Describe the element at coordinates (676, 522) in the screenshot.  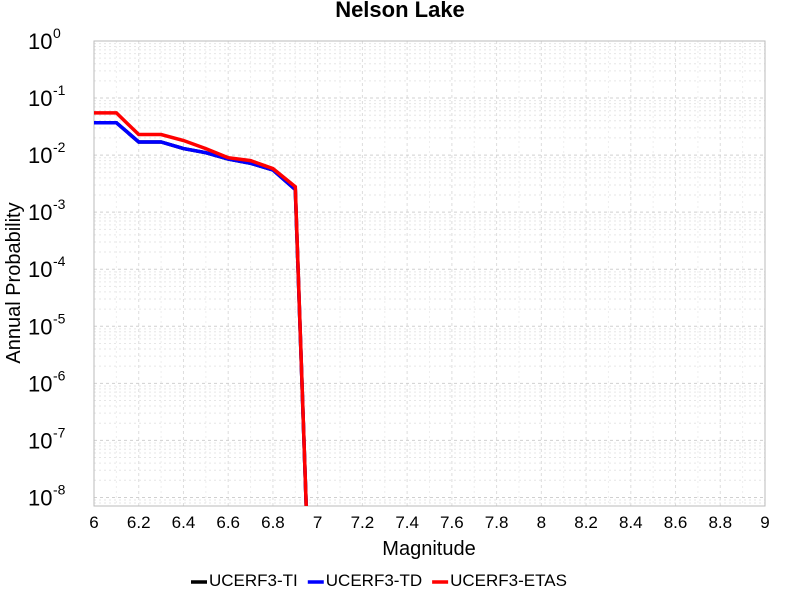
I see `x-tick-label: 8.6` at that location.